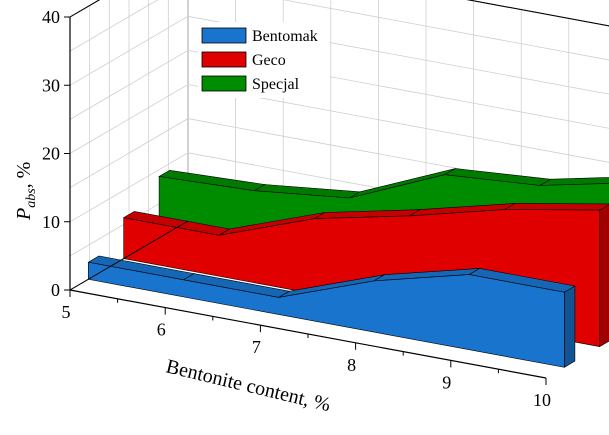  Describe the element at coordinates (51, 17) in the screenshot. I see `y-tick-label: 40` at that location.